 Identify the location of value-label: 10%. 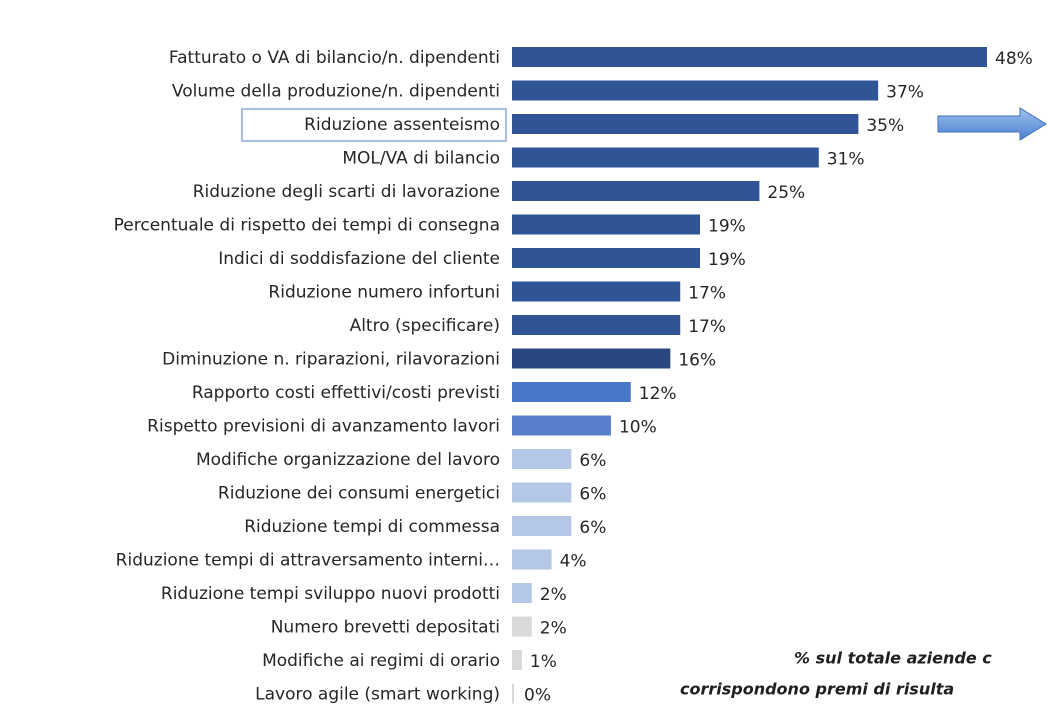
(638, 428).